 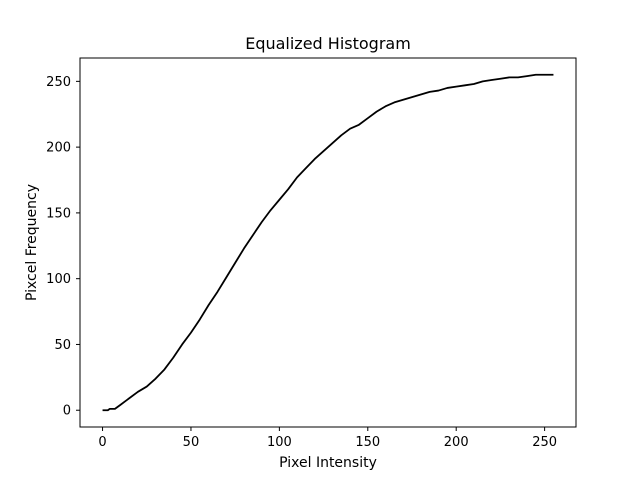 I want to click on y-tick-label: 100, so click(x=58, y=279).